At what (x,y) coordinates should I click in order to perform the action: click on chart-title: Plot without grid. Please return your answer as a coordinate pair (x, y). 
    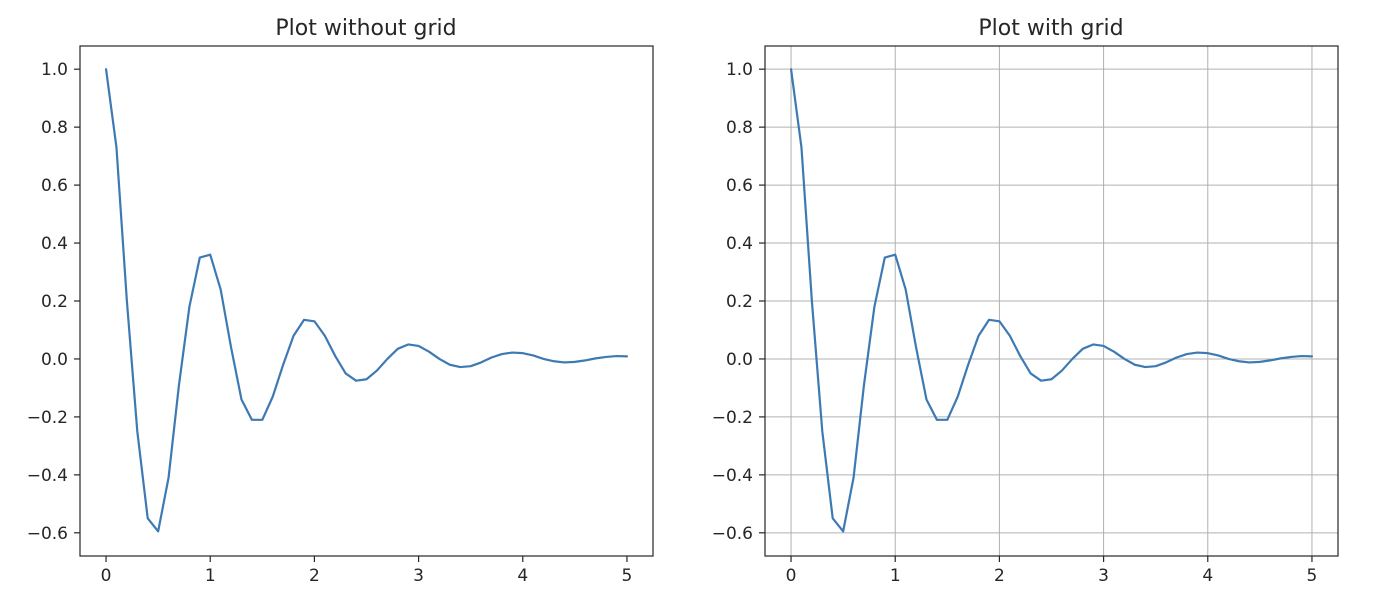
    Looking at the image, I should click on (365, 28).